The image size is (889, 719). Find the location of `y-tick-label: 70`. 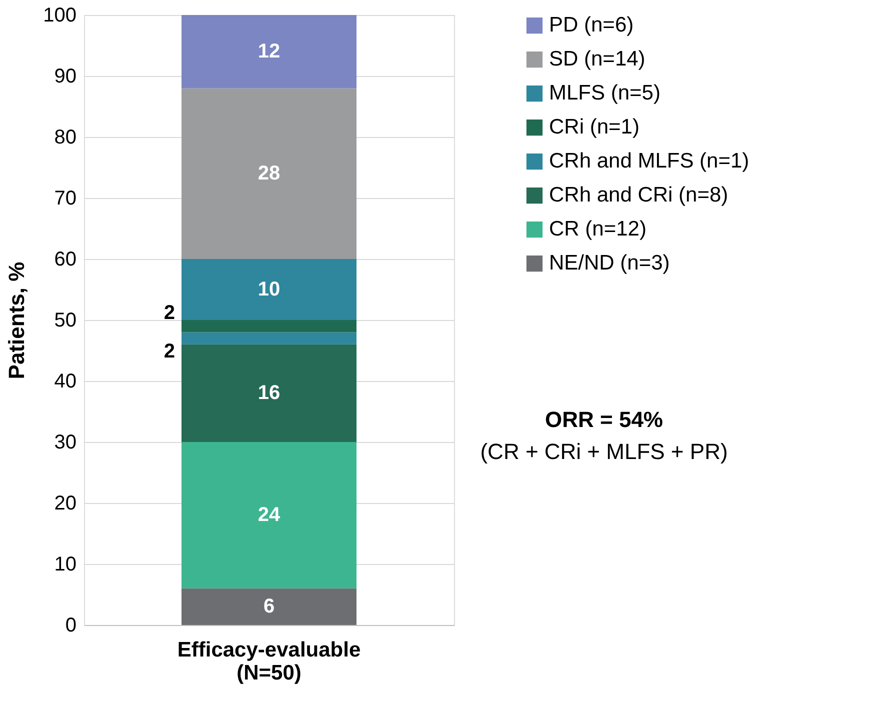

y-tick-label: 70 is located at coordinates (65, 199).